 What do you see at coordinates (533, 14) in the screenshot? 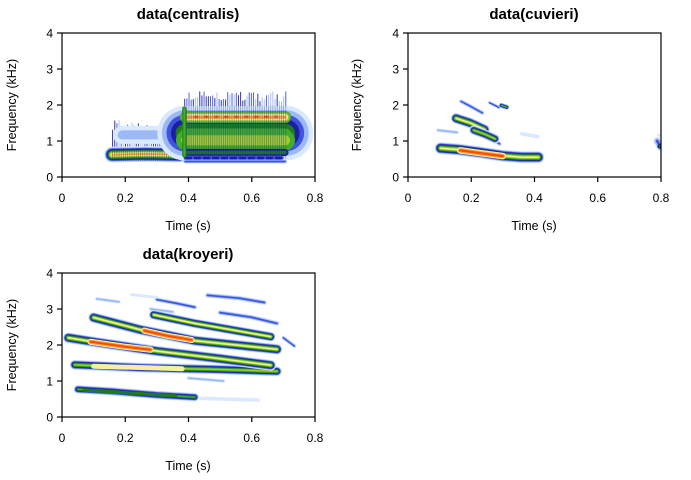
I see `panel-title-cuvieri: data(cuvieri)` at bounding box center [533, 14].